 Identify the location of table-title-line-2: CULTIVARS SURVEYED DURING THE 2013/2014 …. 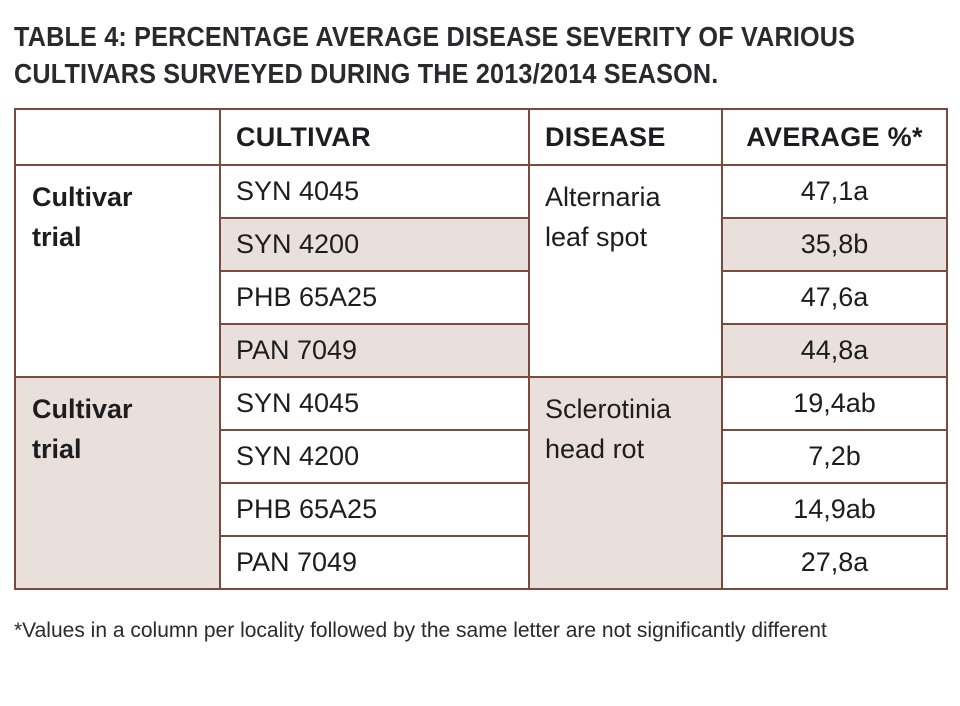
(366, 73).